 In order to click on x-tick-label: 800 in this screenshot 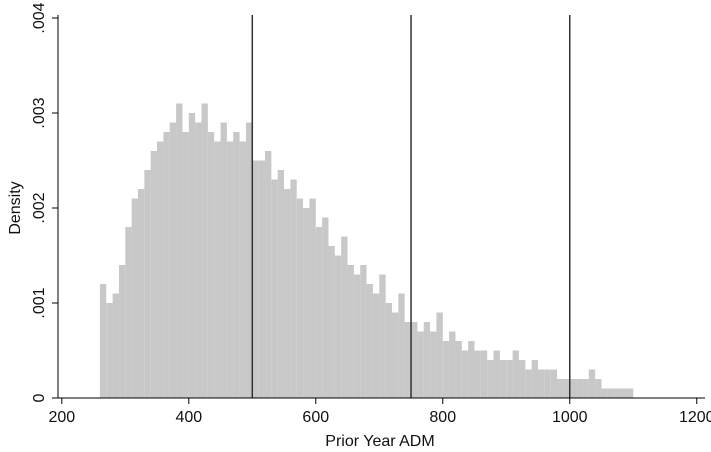, I will do `click(442, 417)`.